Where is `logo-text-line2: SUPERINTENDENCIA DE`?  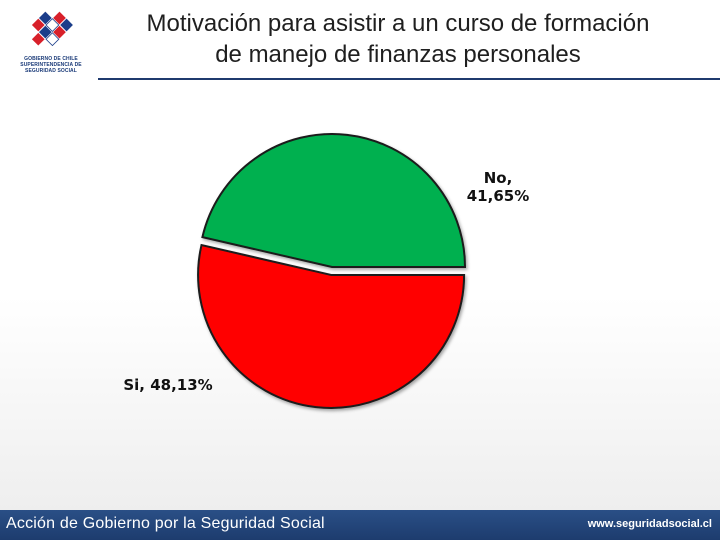
logo-text-line2: SUPERINTENDENCIA DE is located at coordinates (51, 65).